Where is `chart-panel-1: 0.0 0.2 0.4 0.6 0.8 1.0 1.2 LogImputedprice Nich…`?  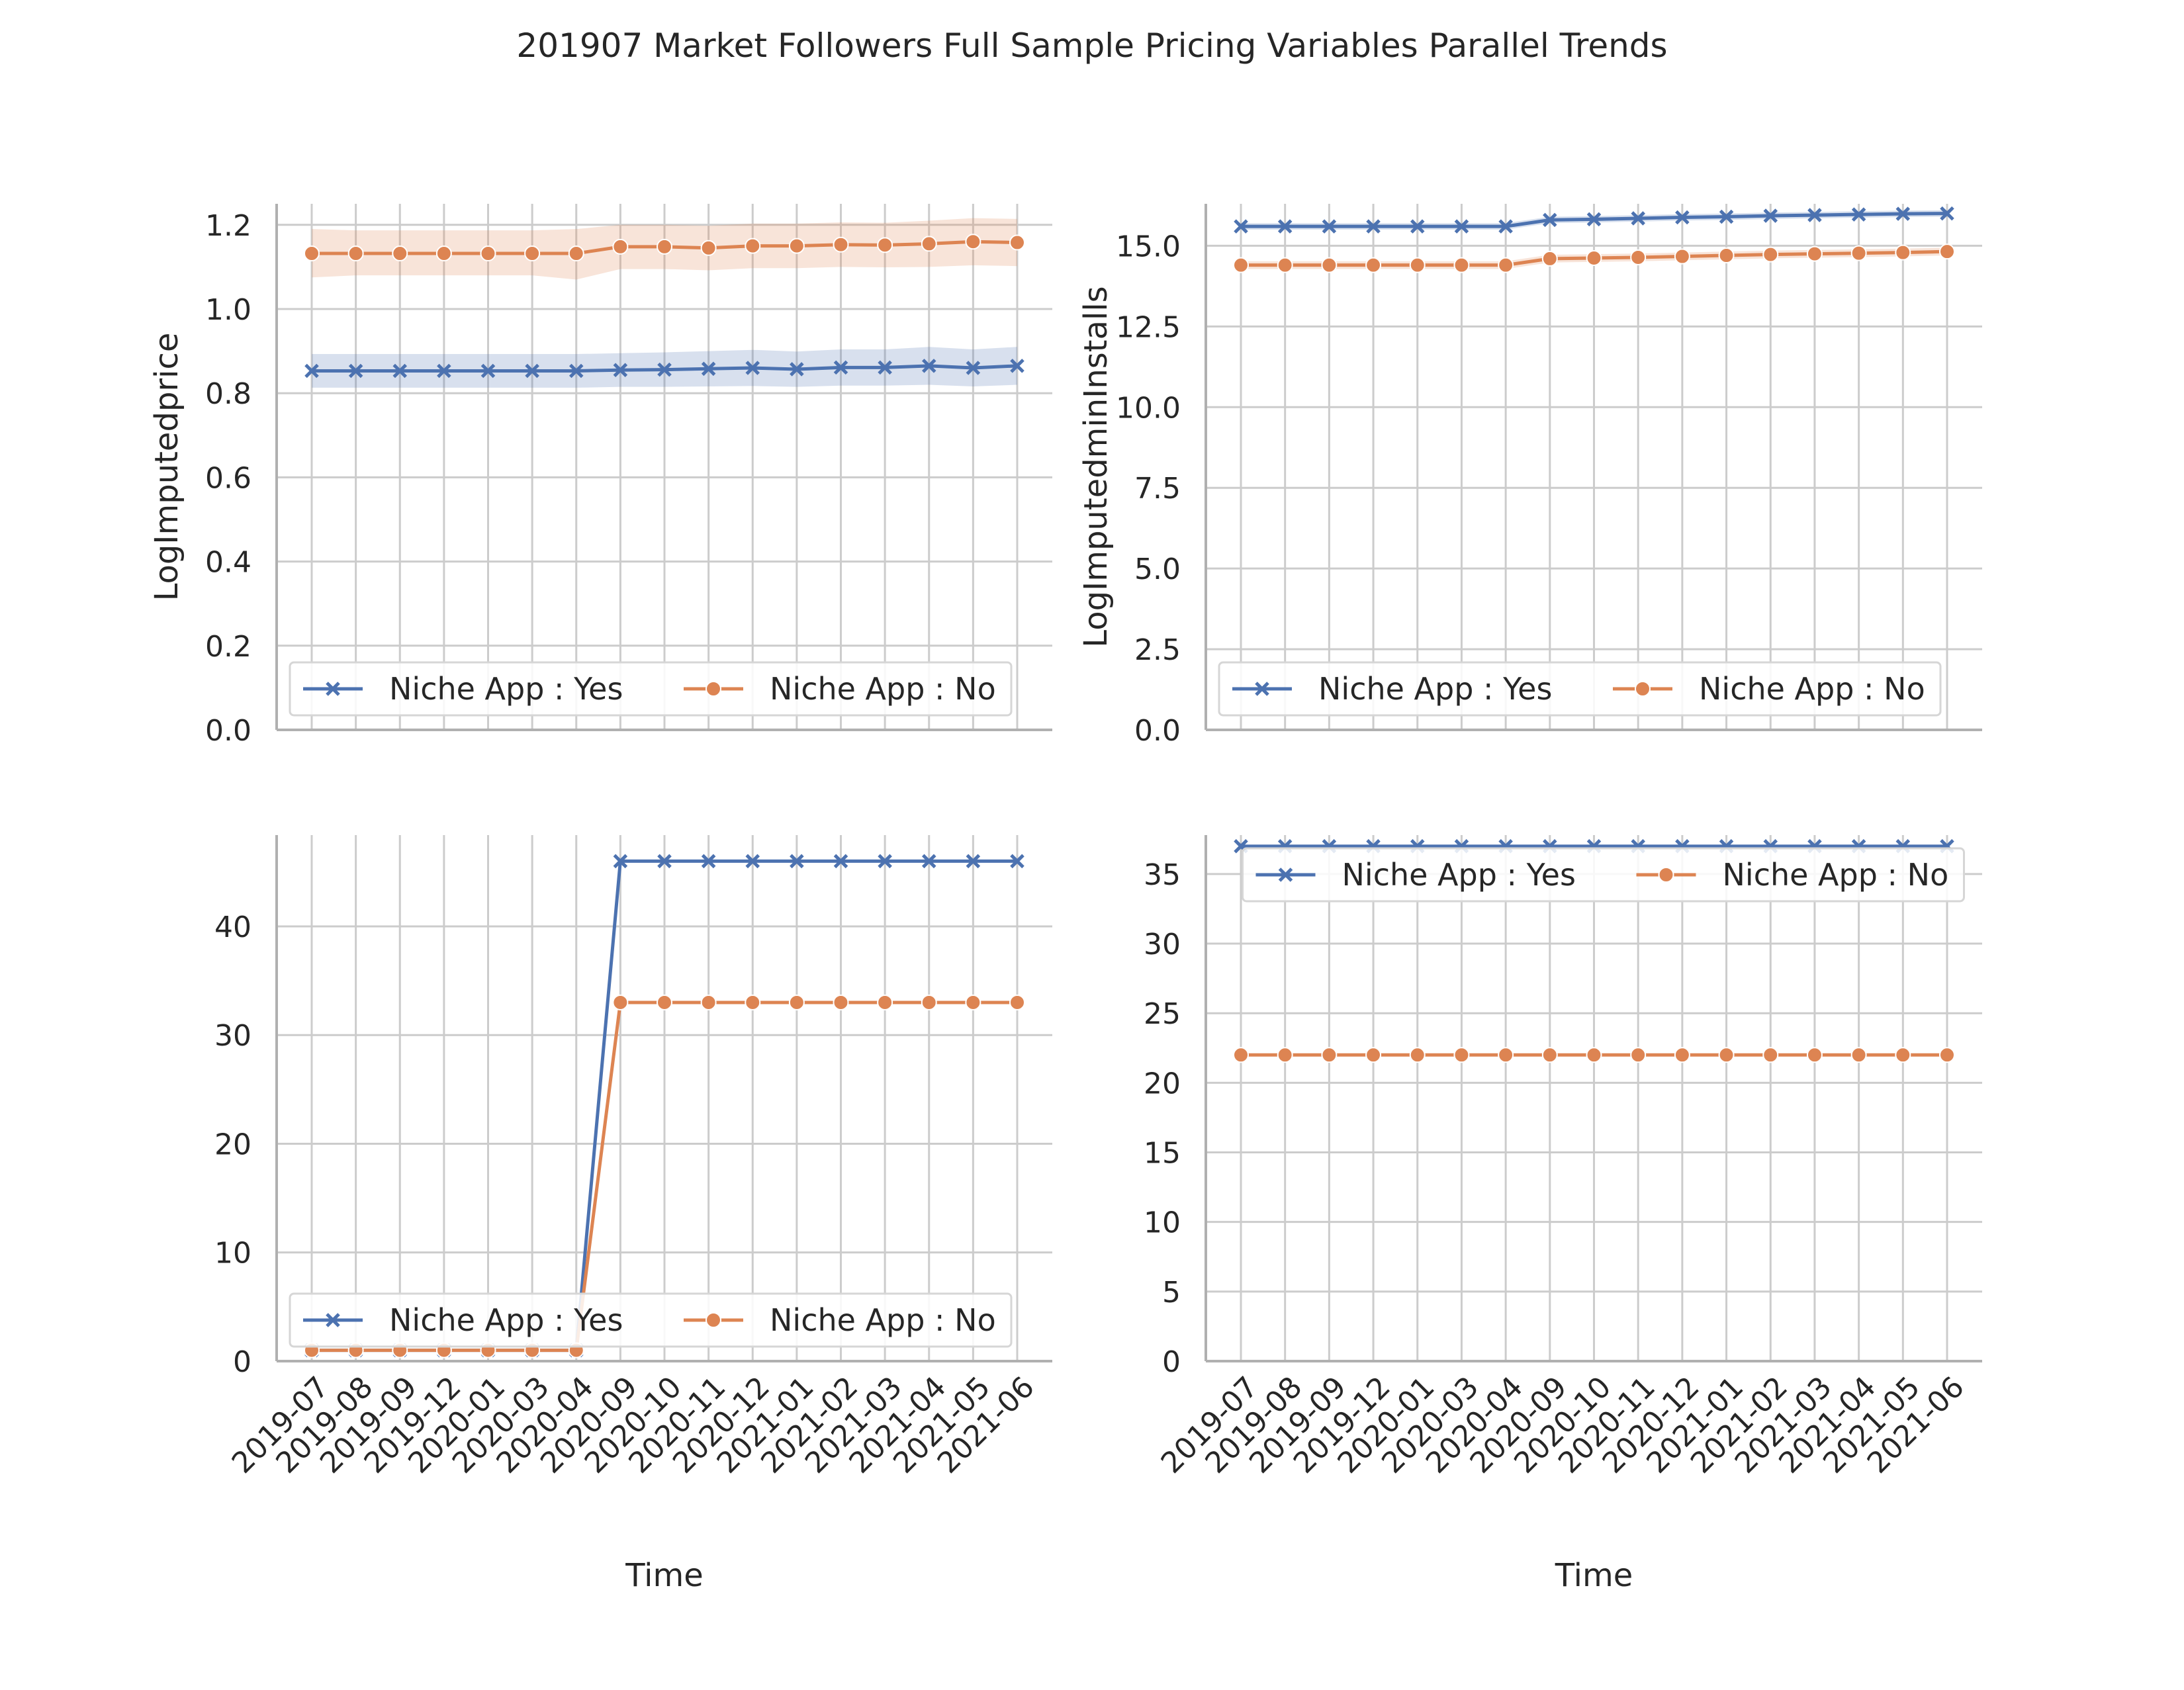 chart-panel-1: 0.0 0.2 0.4 0.6 0.8 1.0 1.2 LogImputedprice Nich… is located at coordinates (600, 476).